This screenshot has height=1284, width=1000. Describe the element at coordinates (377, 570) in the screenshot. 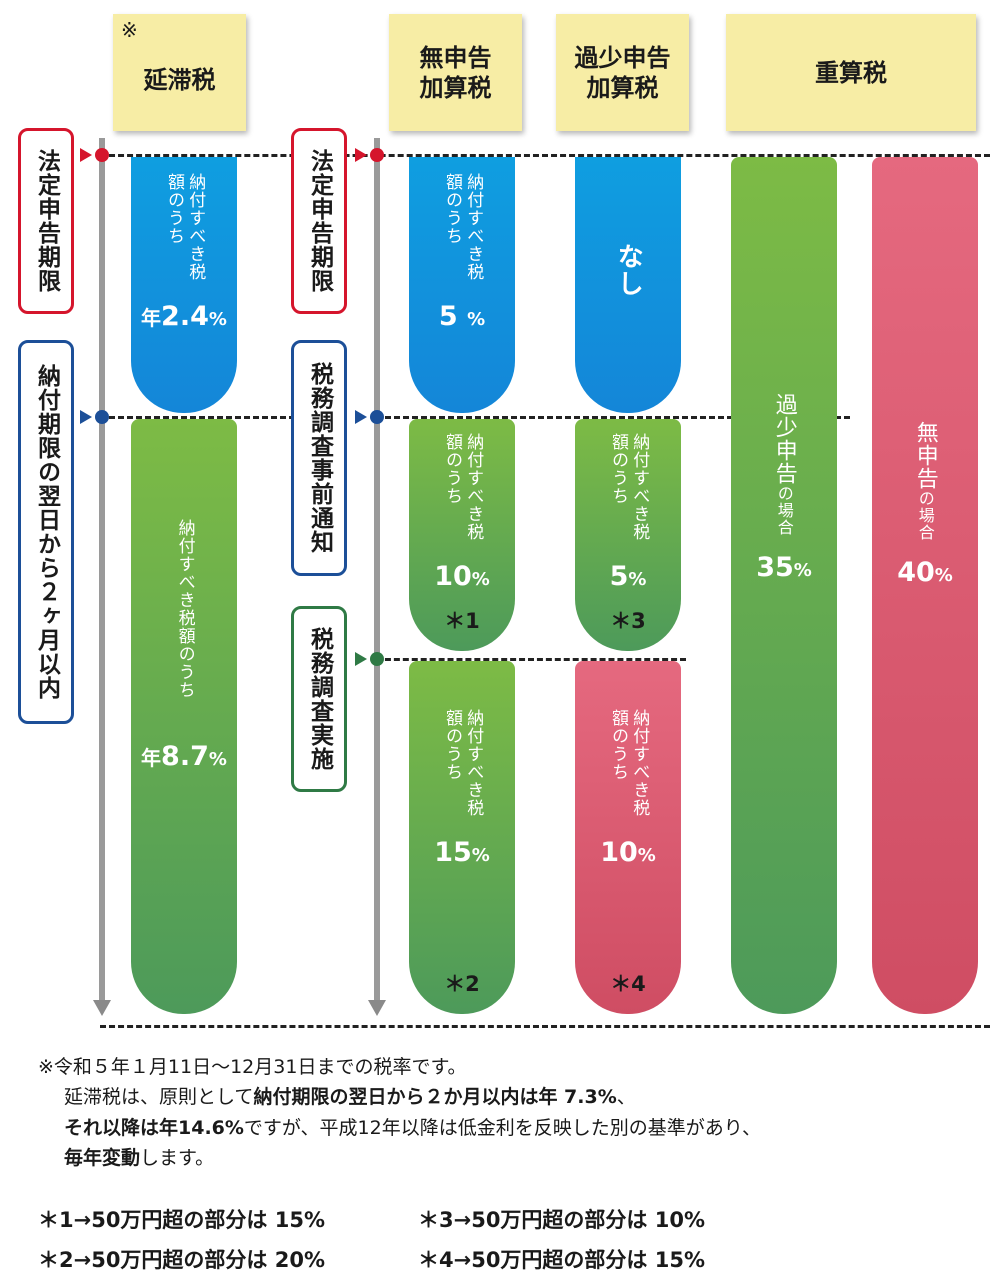

I see `right-timeline-axis` at that location.